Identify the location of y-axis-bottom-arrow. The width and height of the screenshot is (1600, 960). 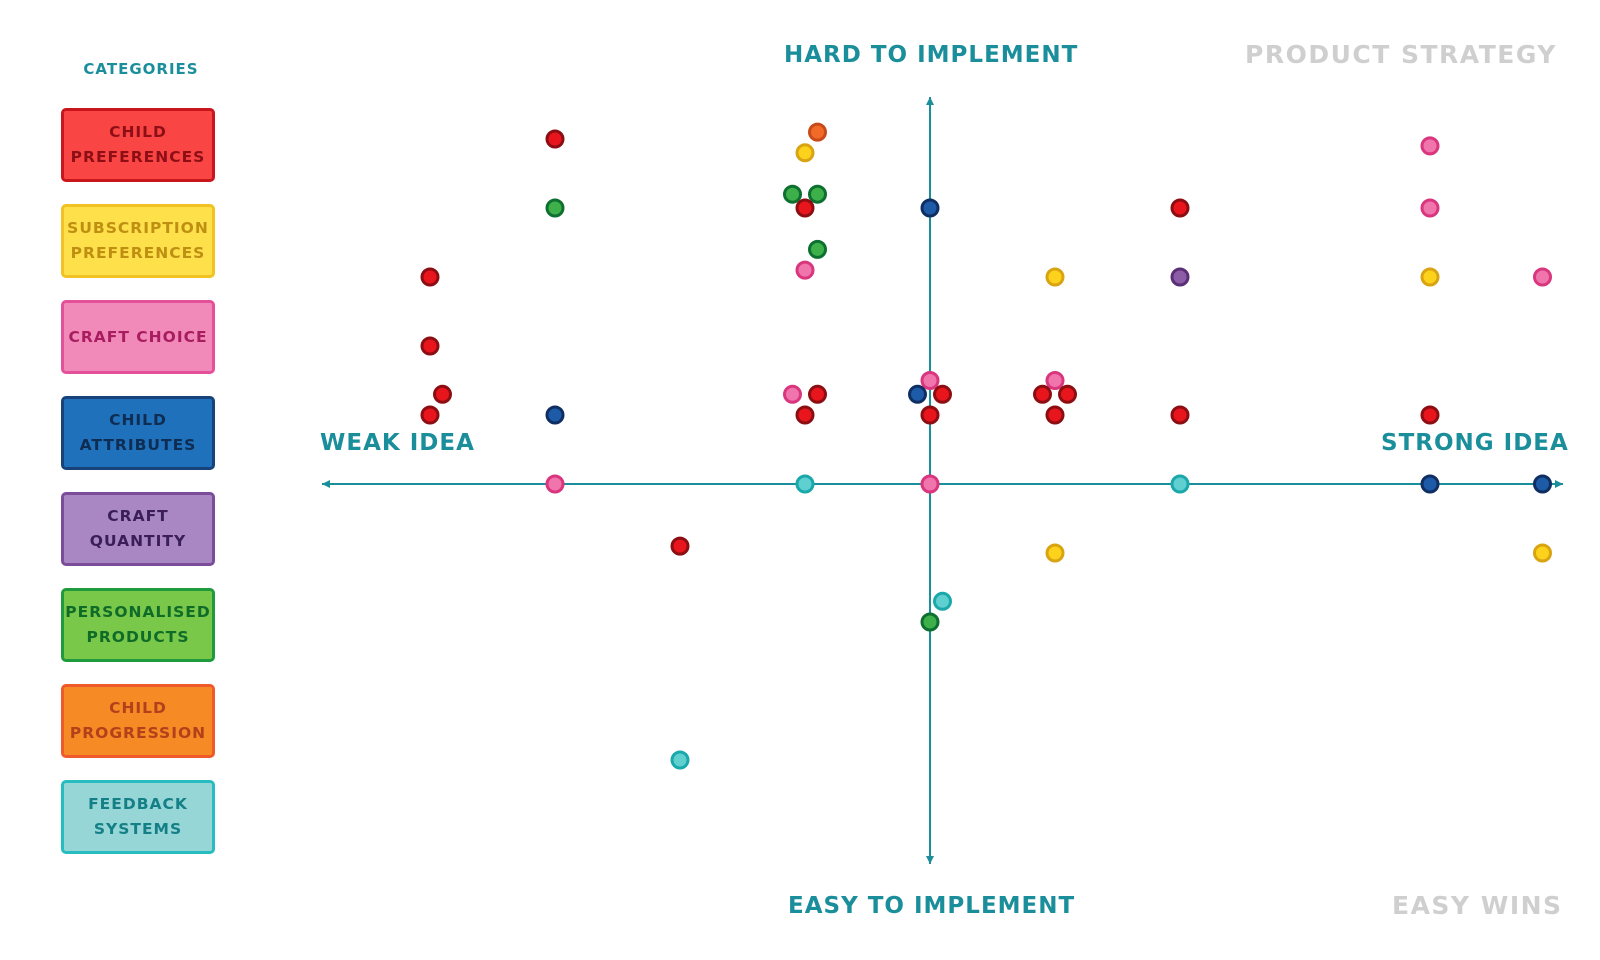
(930, 860).